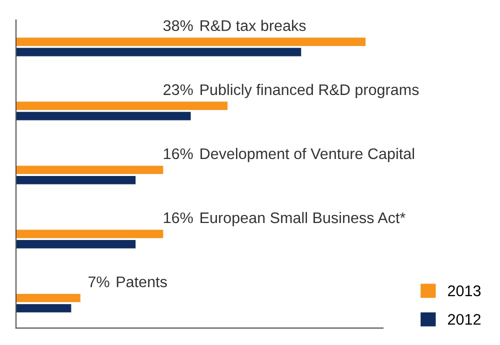 The width and height of the screenshot is (500, 345). Describe the element at coordinates (178, 90) in the screenshot. I see `data-label: 23%` at that location.